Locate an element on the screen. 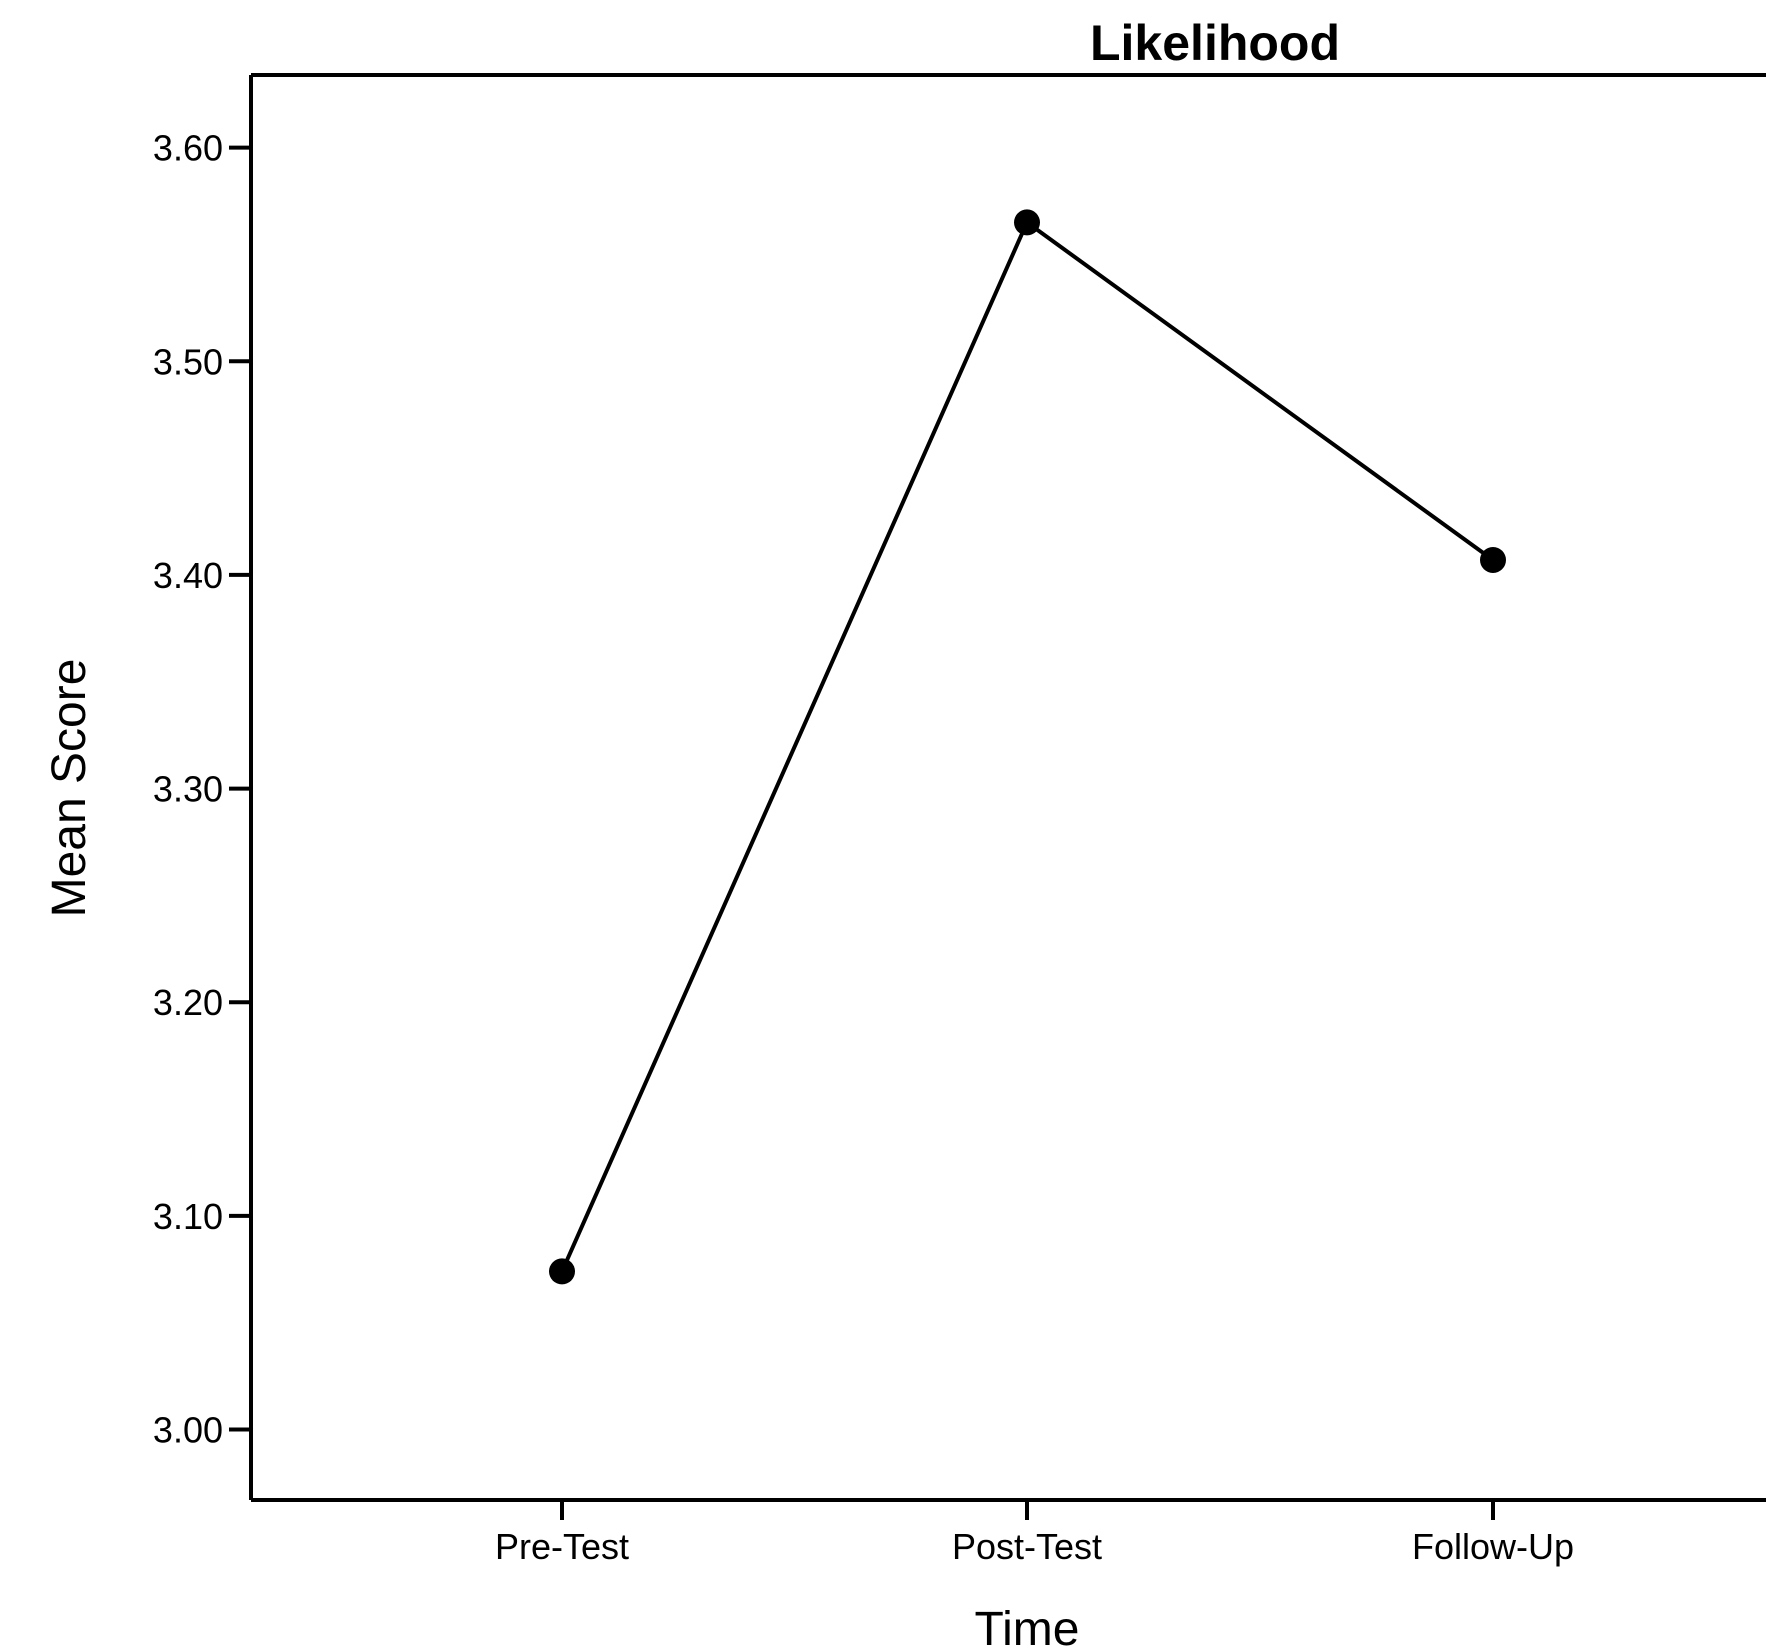  x-axis: Pre-Test Post-Test Follow-Up is located at coordinates (1034, 1533).